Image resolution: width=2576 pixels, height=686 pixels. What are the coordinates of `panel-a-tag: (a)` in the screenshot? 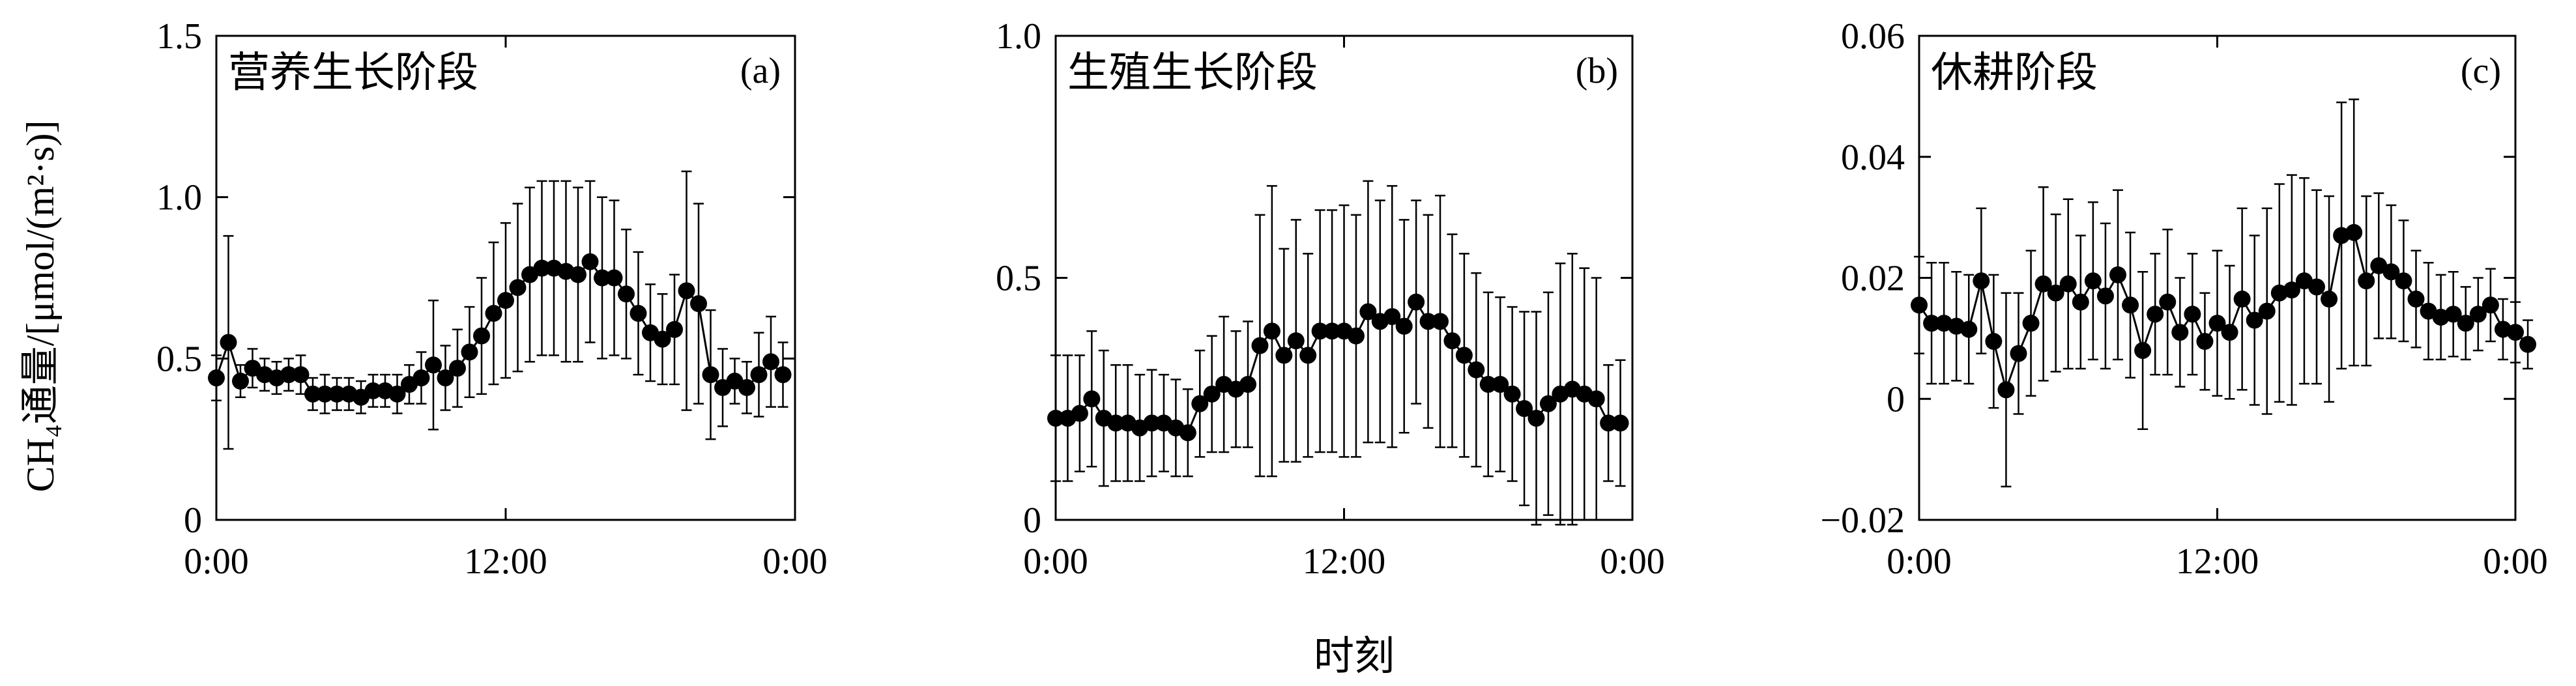 It's located at (760, 71).